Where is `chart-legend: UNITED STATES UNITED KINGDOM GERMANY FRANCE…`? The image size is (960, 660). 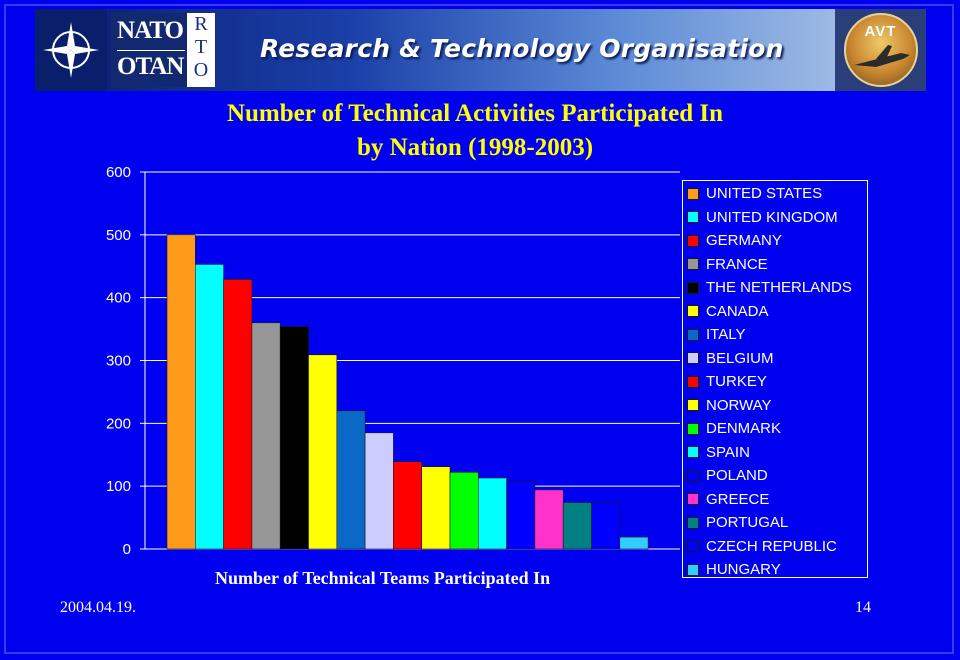
chart-legend: UNITED STATES UNITED KINGDOM GERMANY FRANCE… is located at coordinates (775, 379).